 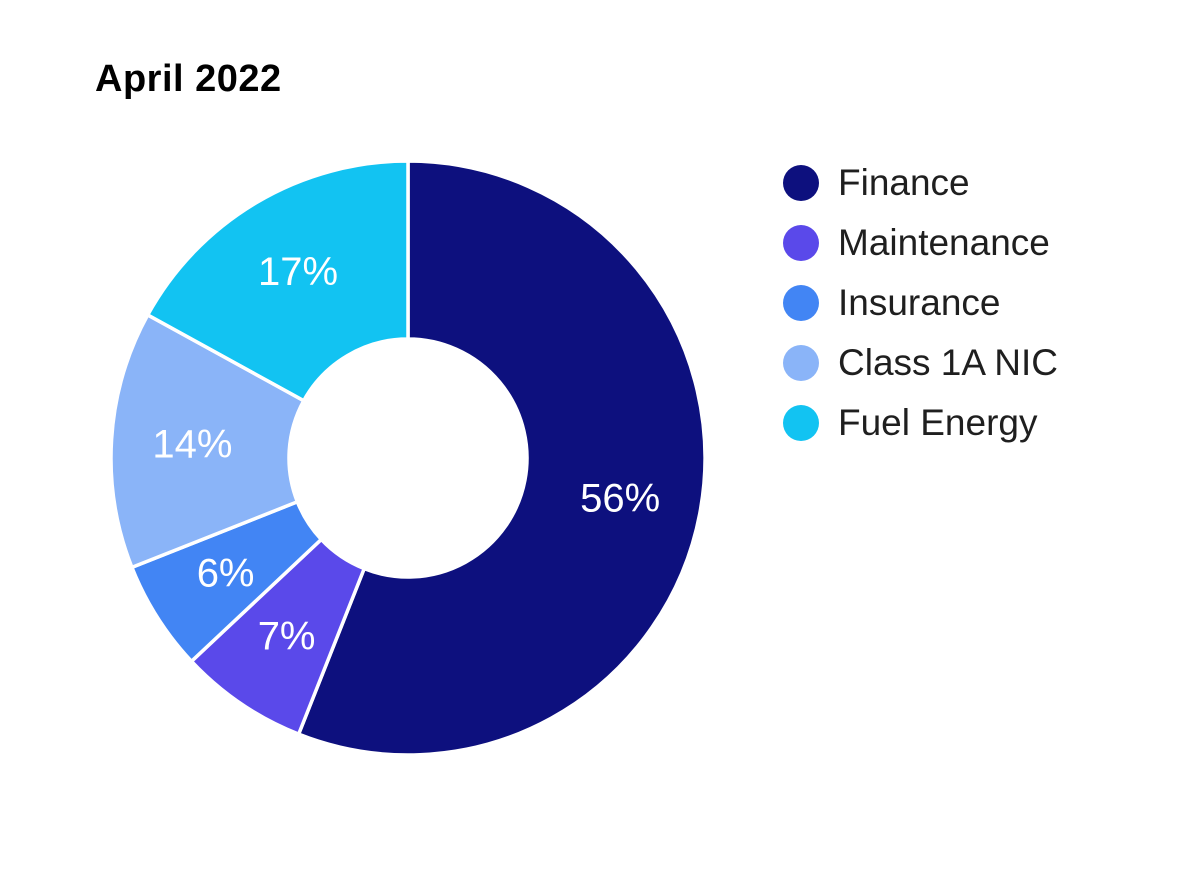 What do you see at coordinates (801, 363) in the screenshot?
I see `legend-marker-class-1a-nic-icon` at bounding box center [801, 363].